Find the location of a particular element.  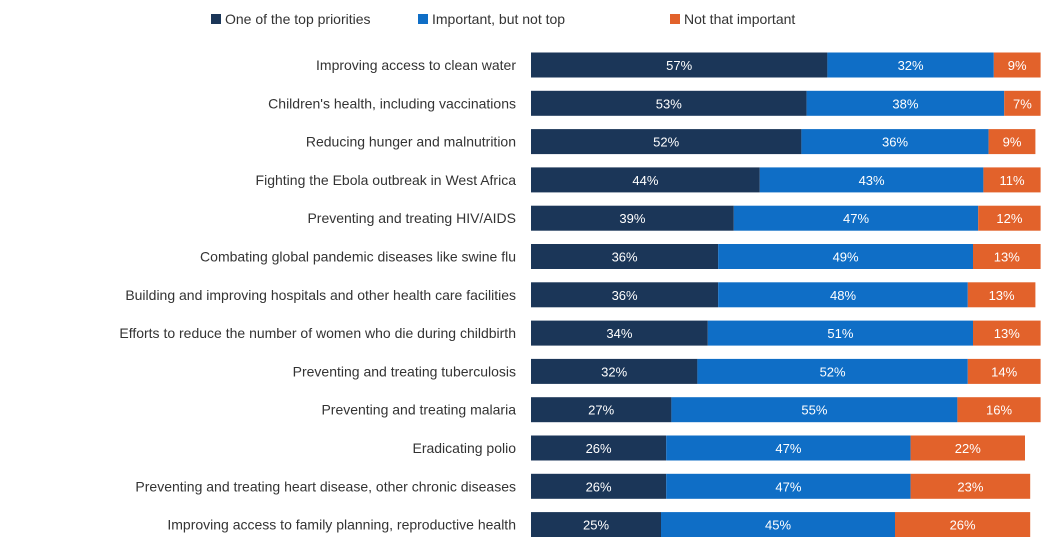

value-label: 27% is located at coordinates (601, 410).